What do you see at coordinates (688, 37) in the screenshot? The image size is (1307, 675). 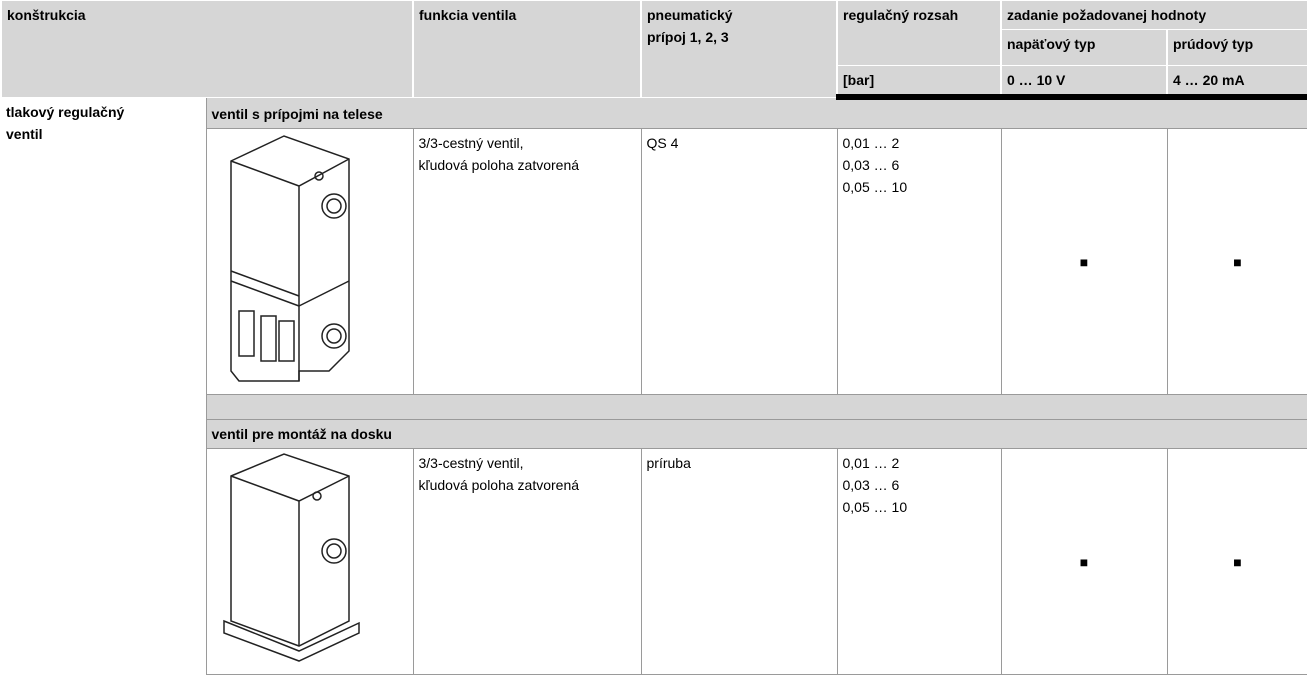 I see `header-text: prípoj 1, 2, 3` at bounding box center [688, 37].